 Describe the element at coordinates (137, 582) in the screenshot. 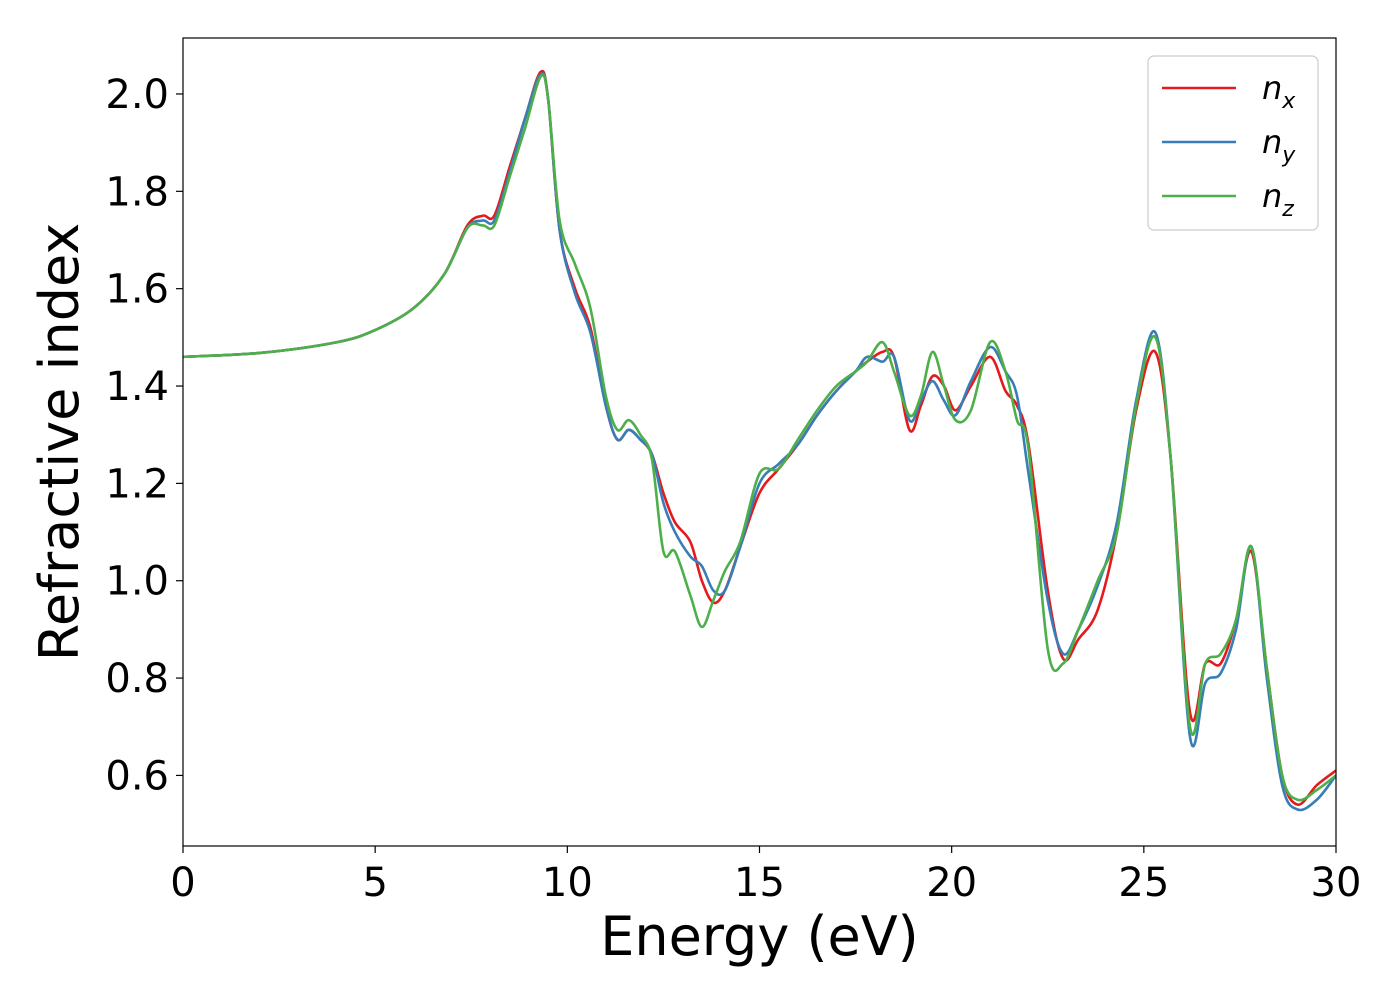

I see `y-tick-label: 1.0` at that location.